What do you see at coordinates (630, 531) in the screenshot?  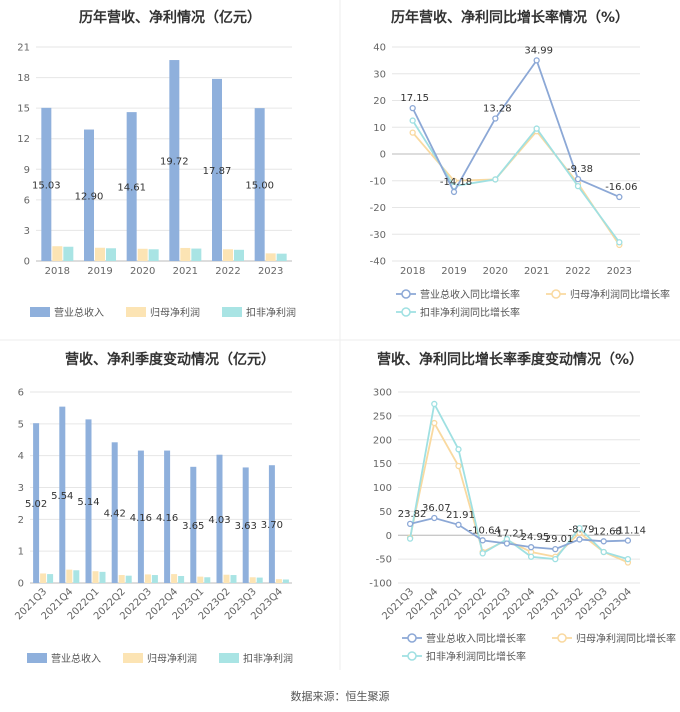 I see `data-label: -11.14` at bounding box center [630, 531].